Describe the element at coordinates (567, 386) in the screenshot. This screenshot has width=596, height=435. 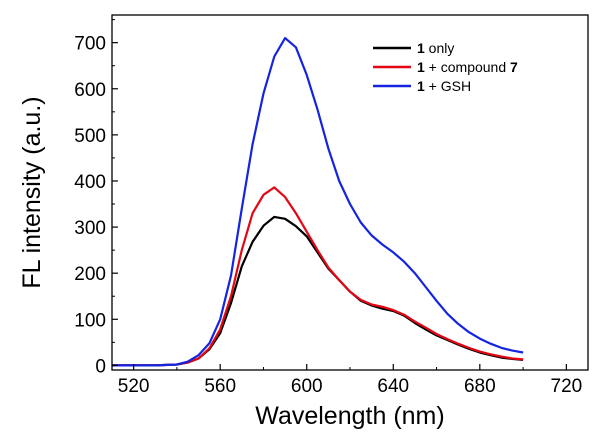
I see `x-tick-label: 720` at that location.